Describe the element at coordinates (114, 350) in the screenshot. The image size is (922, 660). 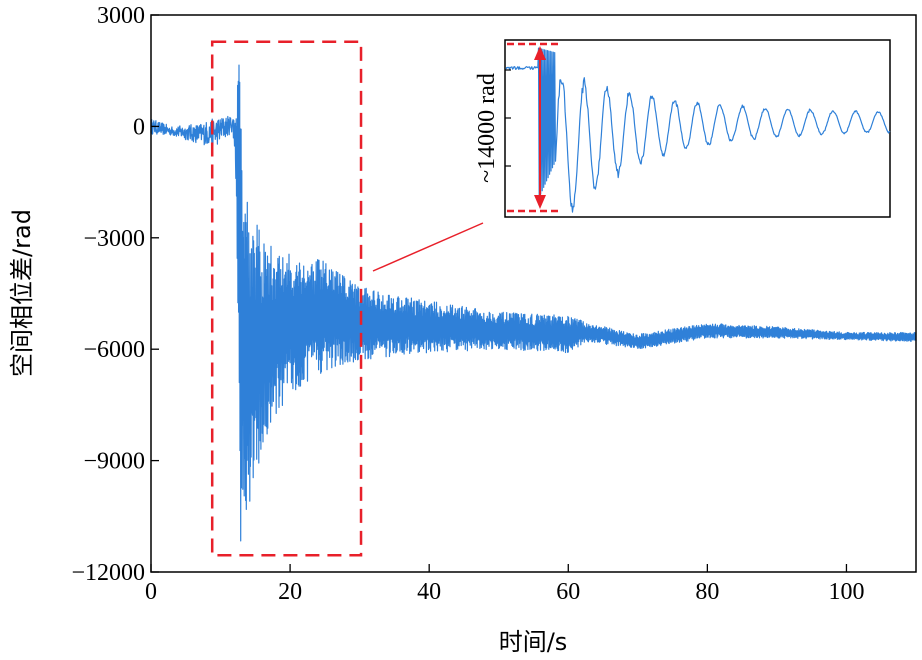
I see `y-tick-label-3: −6000` at that location.